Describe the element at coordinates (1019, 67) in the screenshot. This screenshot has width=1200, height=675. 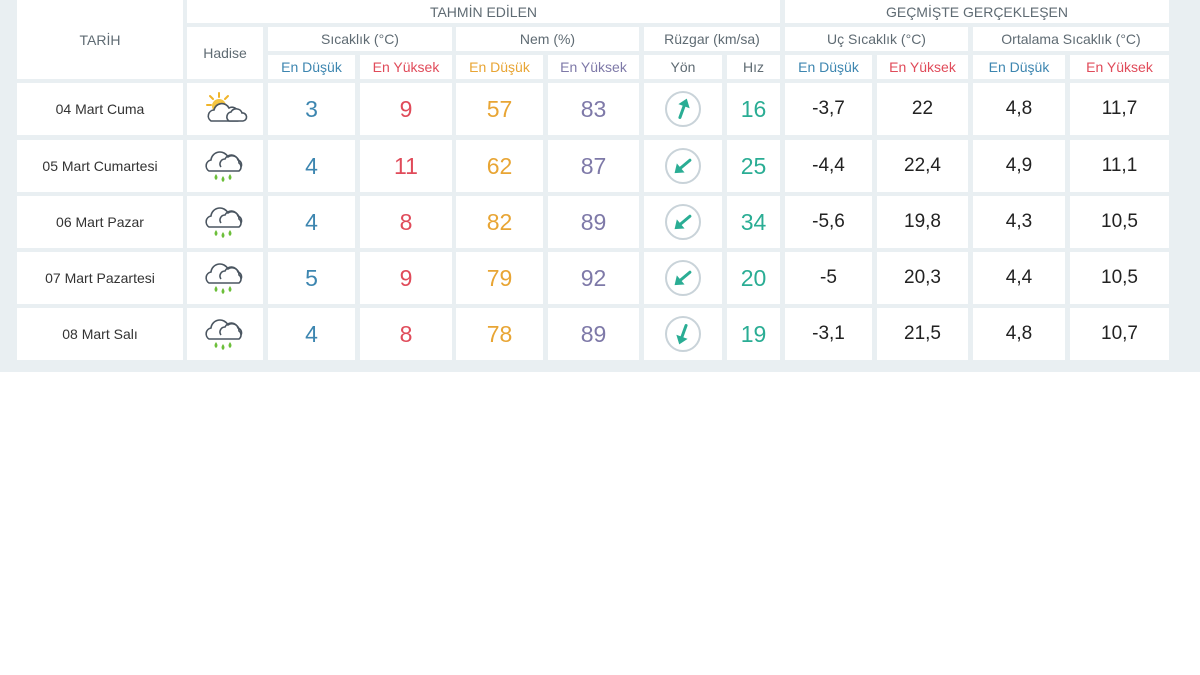
I see `subheader-average-min: En Düşük` at that location.